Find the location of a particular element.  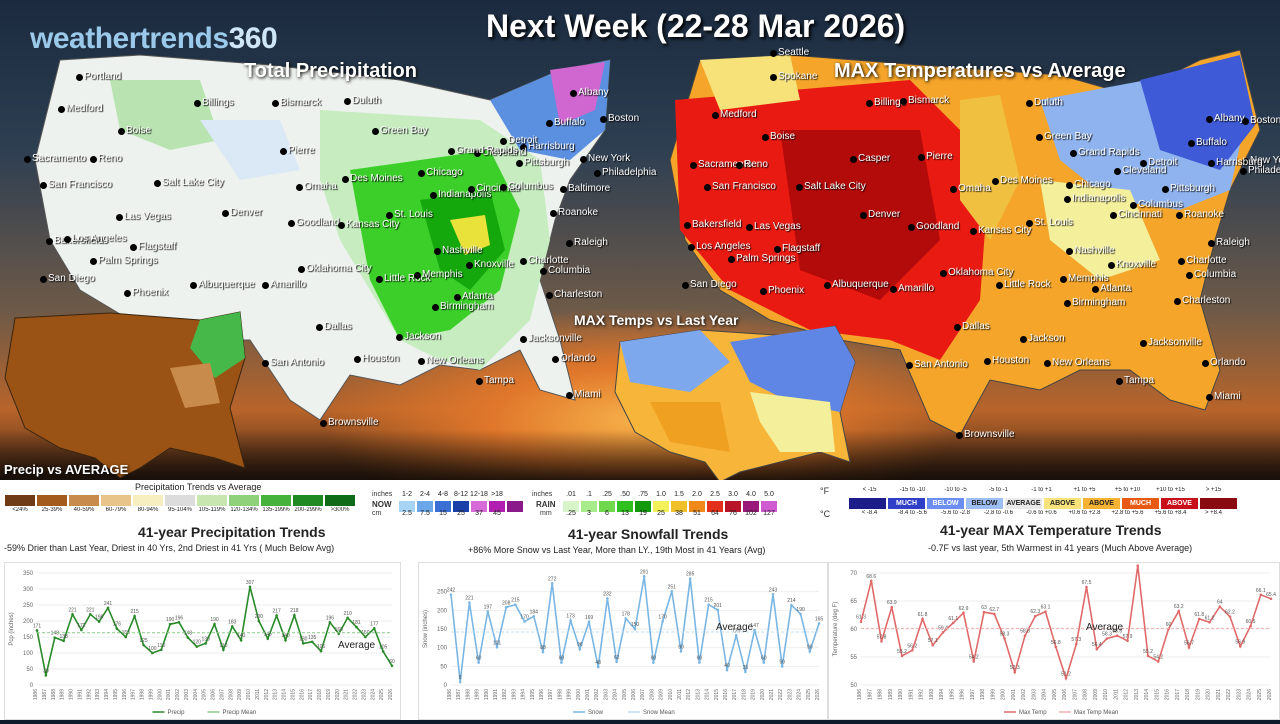

x-tick-label: 2025 is located at coordinates (809, 694).